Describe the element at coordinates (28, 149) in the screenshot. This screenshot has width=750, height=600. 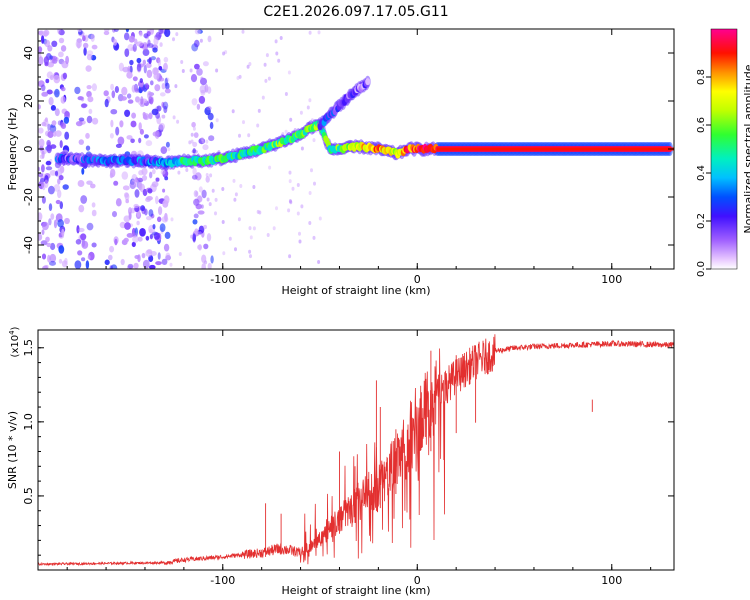
I see `spectrogram-y-tick-label: 0` at that location.